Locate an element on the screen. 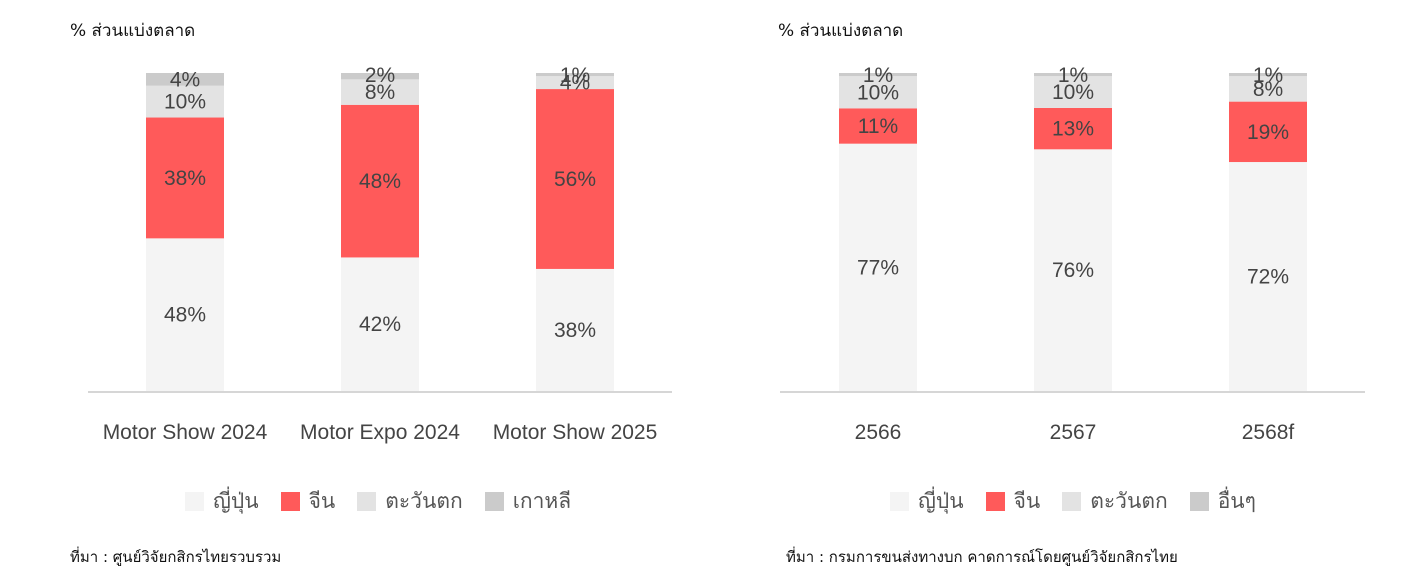 The width and height of the screenshot is (1421, 577). data-label-3-2: 10% is located at coordinates (1073, 92).